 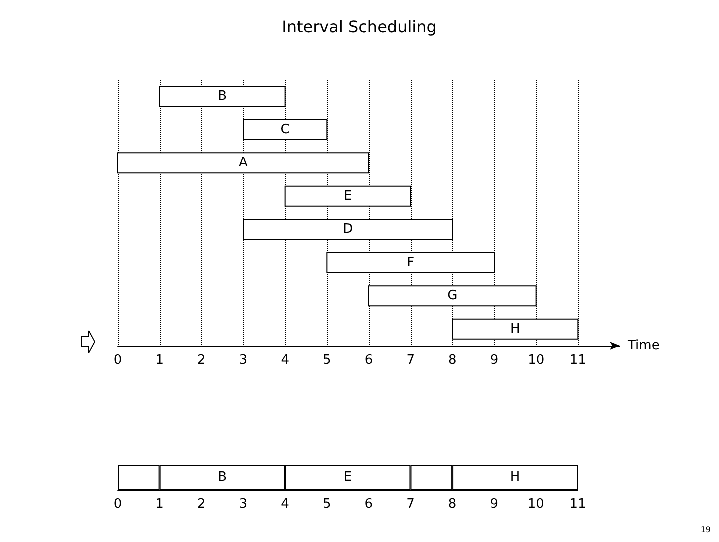 What do you see at coordinates (285, 130) in the screenshot?
I see `category-label: C` at bounding box center [285, 130].